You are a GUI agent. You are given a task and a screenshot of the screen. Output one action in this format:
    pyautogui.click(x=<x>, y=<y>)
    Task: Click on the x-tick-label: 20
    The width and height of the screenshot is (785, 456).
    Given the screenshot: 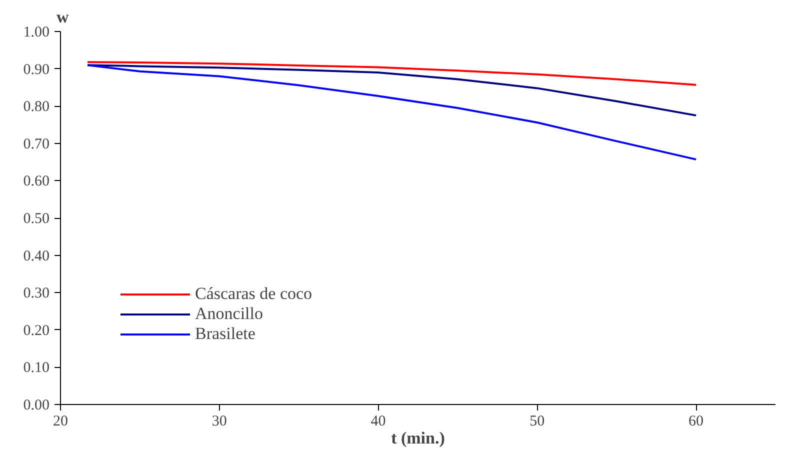 What is the action you would take?
    pyautogui.click(x=60, y=422)
    